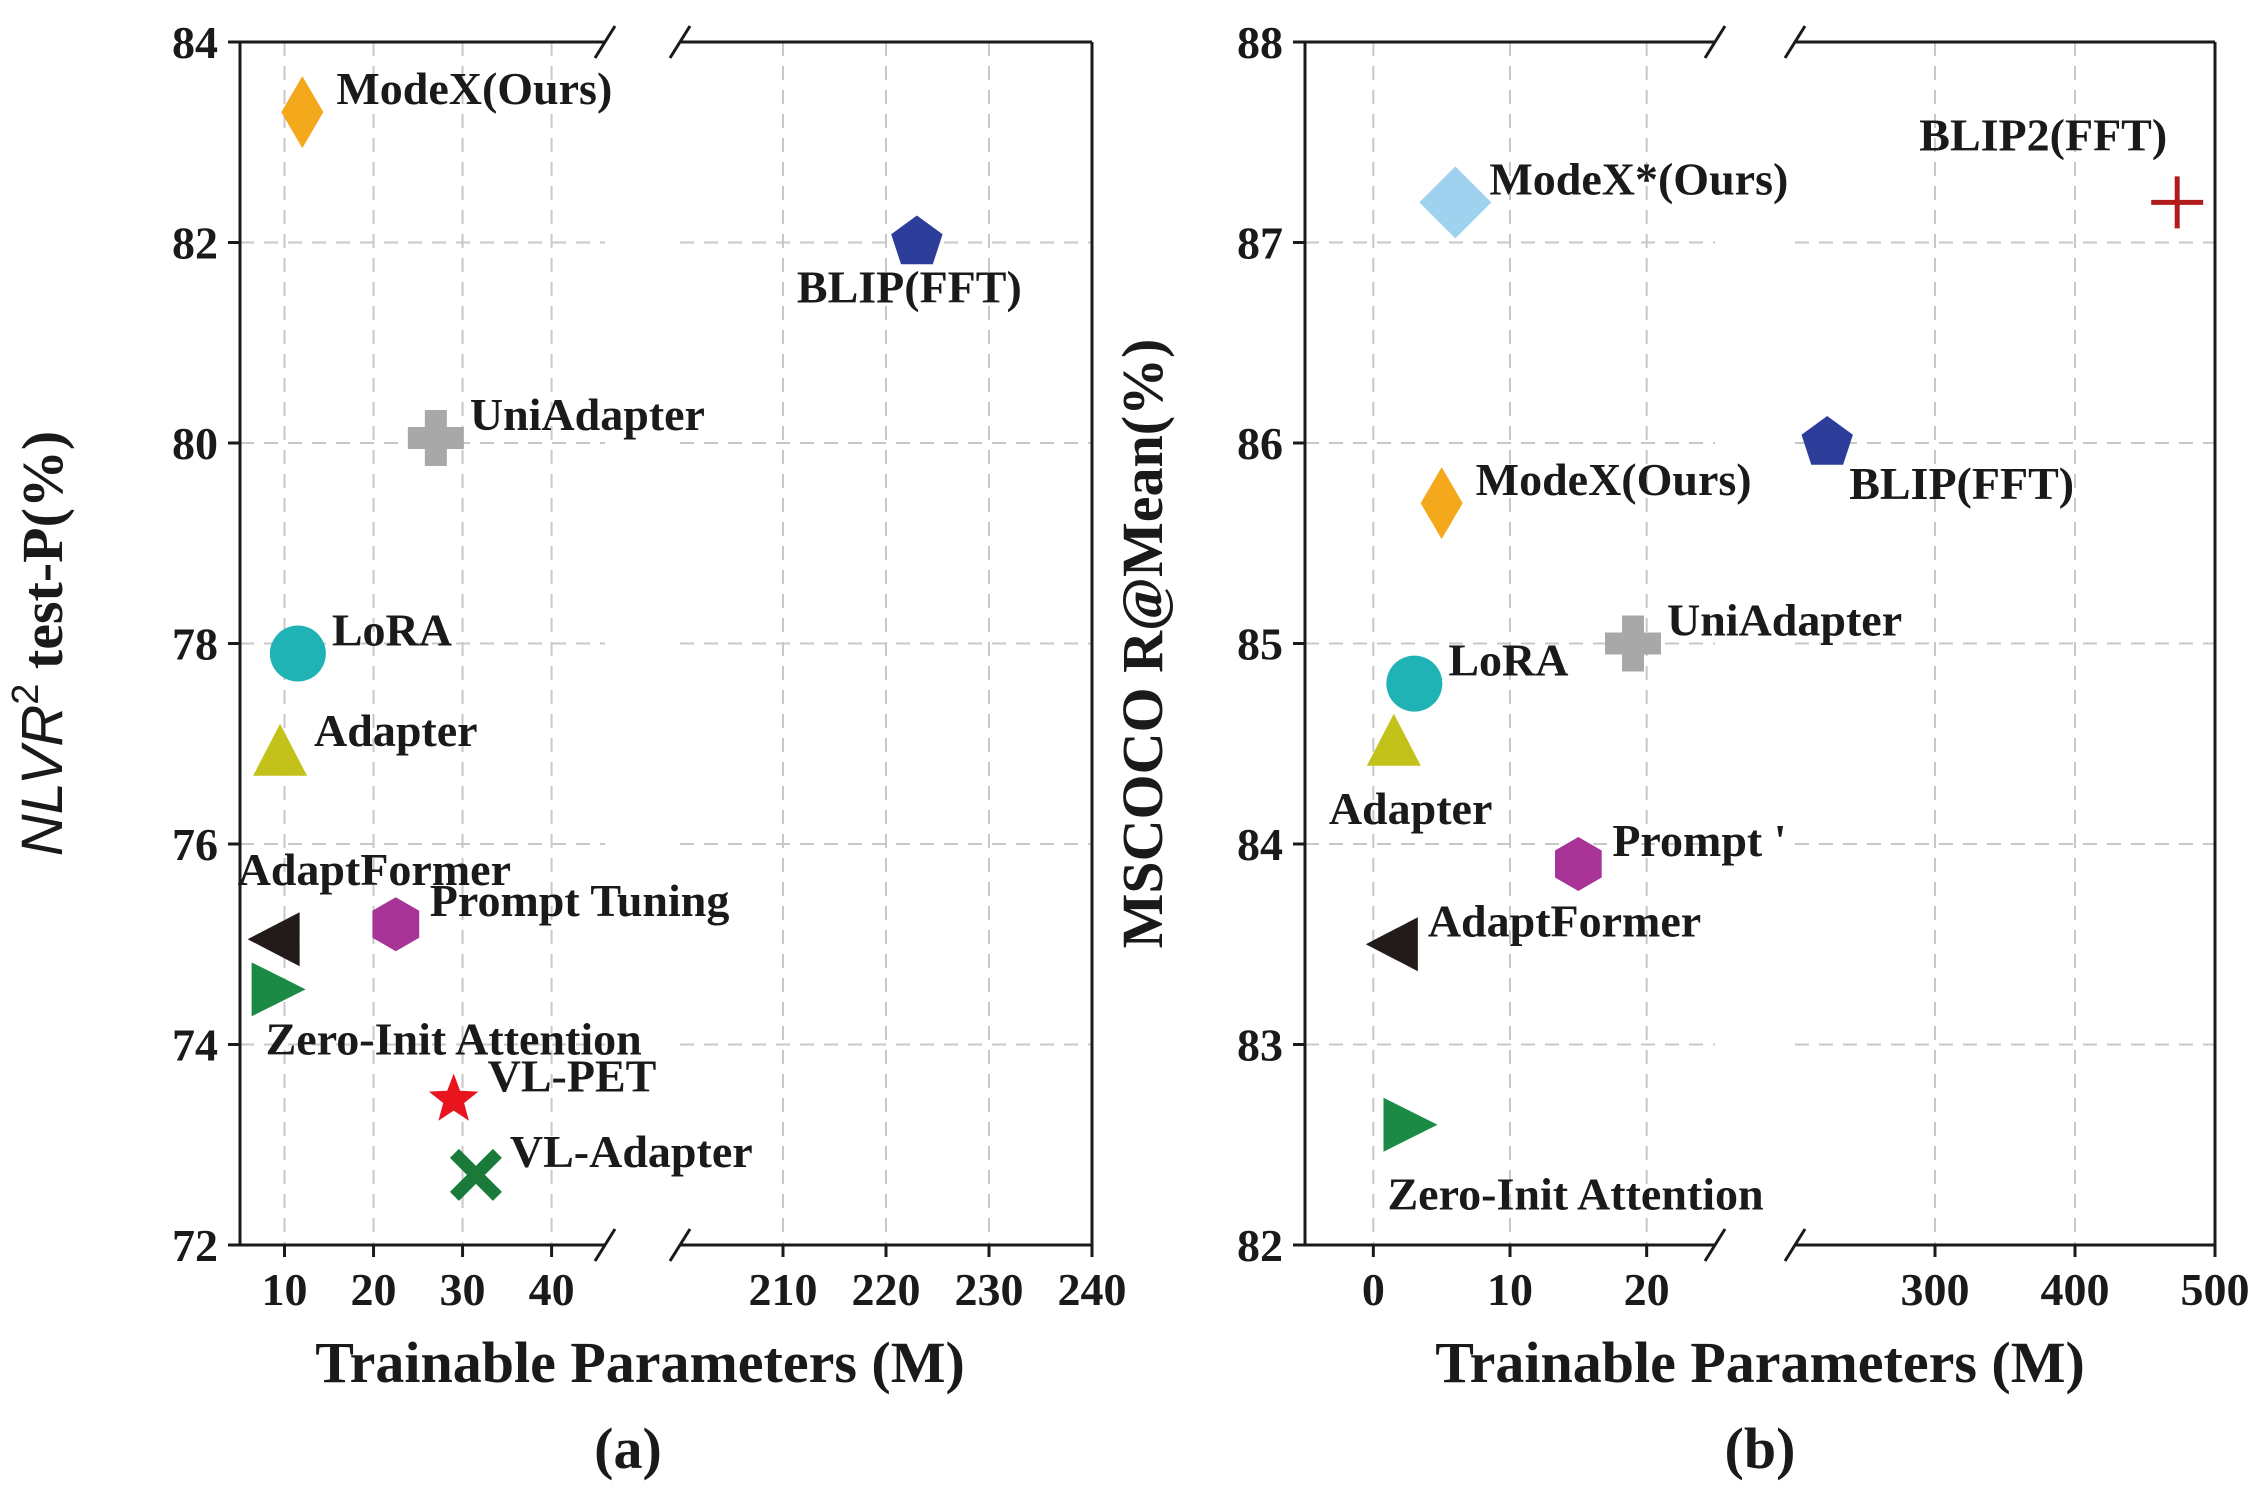 This screenshot has width=2262, height=1502. I want to click on y-axis-title-part: test-P(%), so click(42, 557).